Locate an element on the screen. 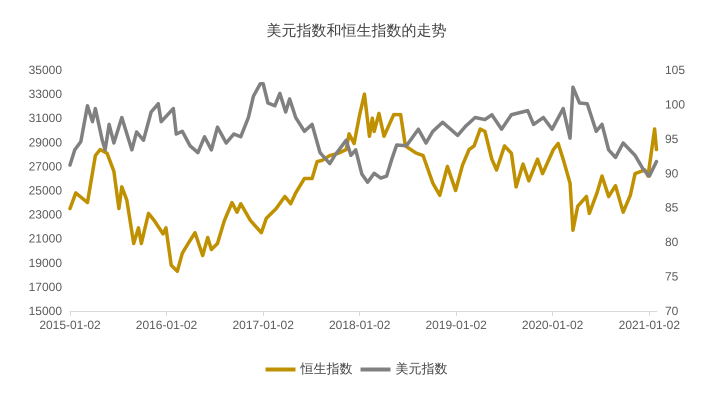  y2-tick-label: 95 is located at coordinates (672, 139).